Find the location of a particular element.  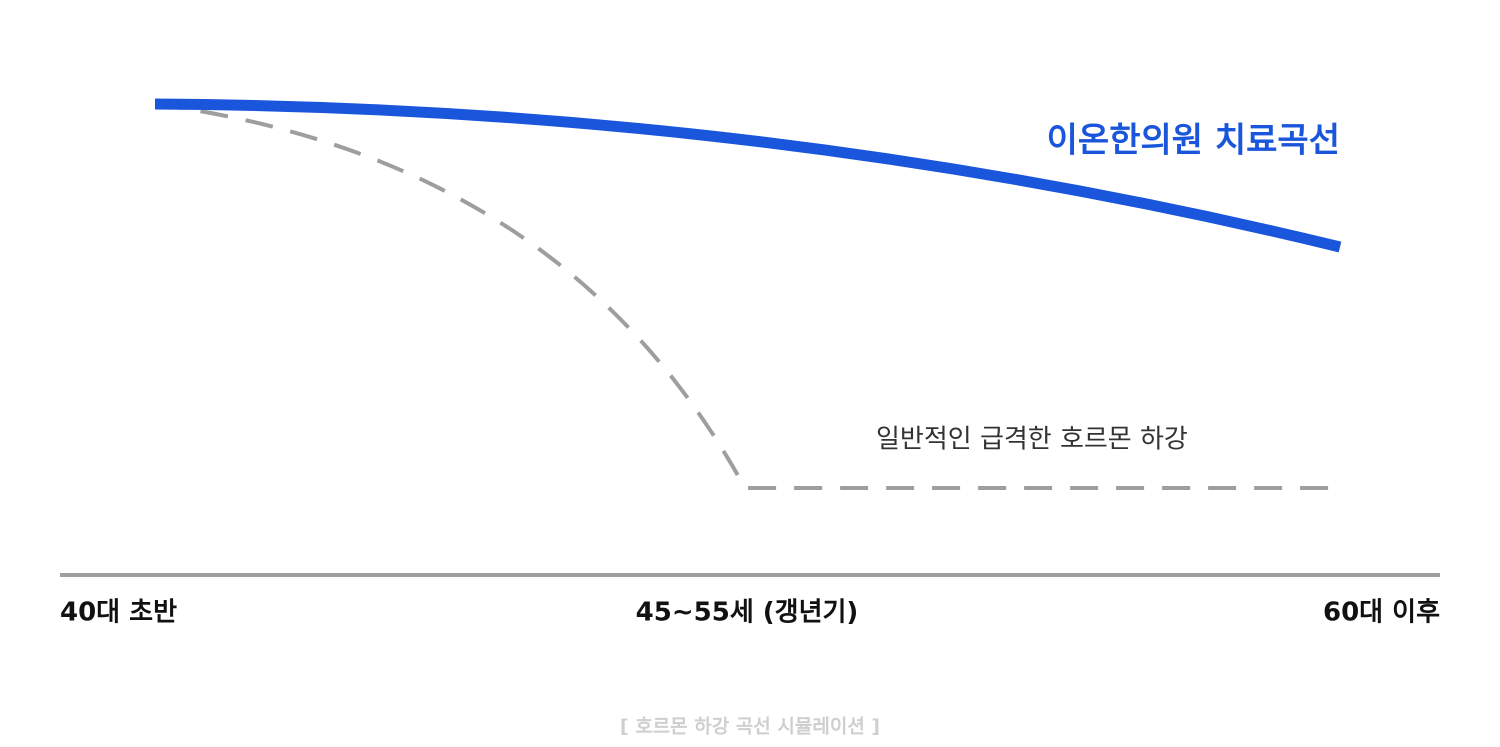

typical-label: 일반적인 급격한 호르몬 하강 is located at coordinates (1032, 440).